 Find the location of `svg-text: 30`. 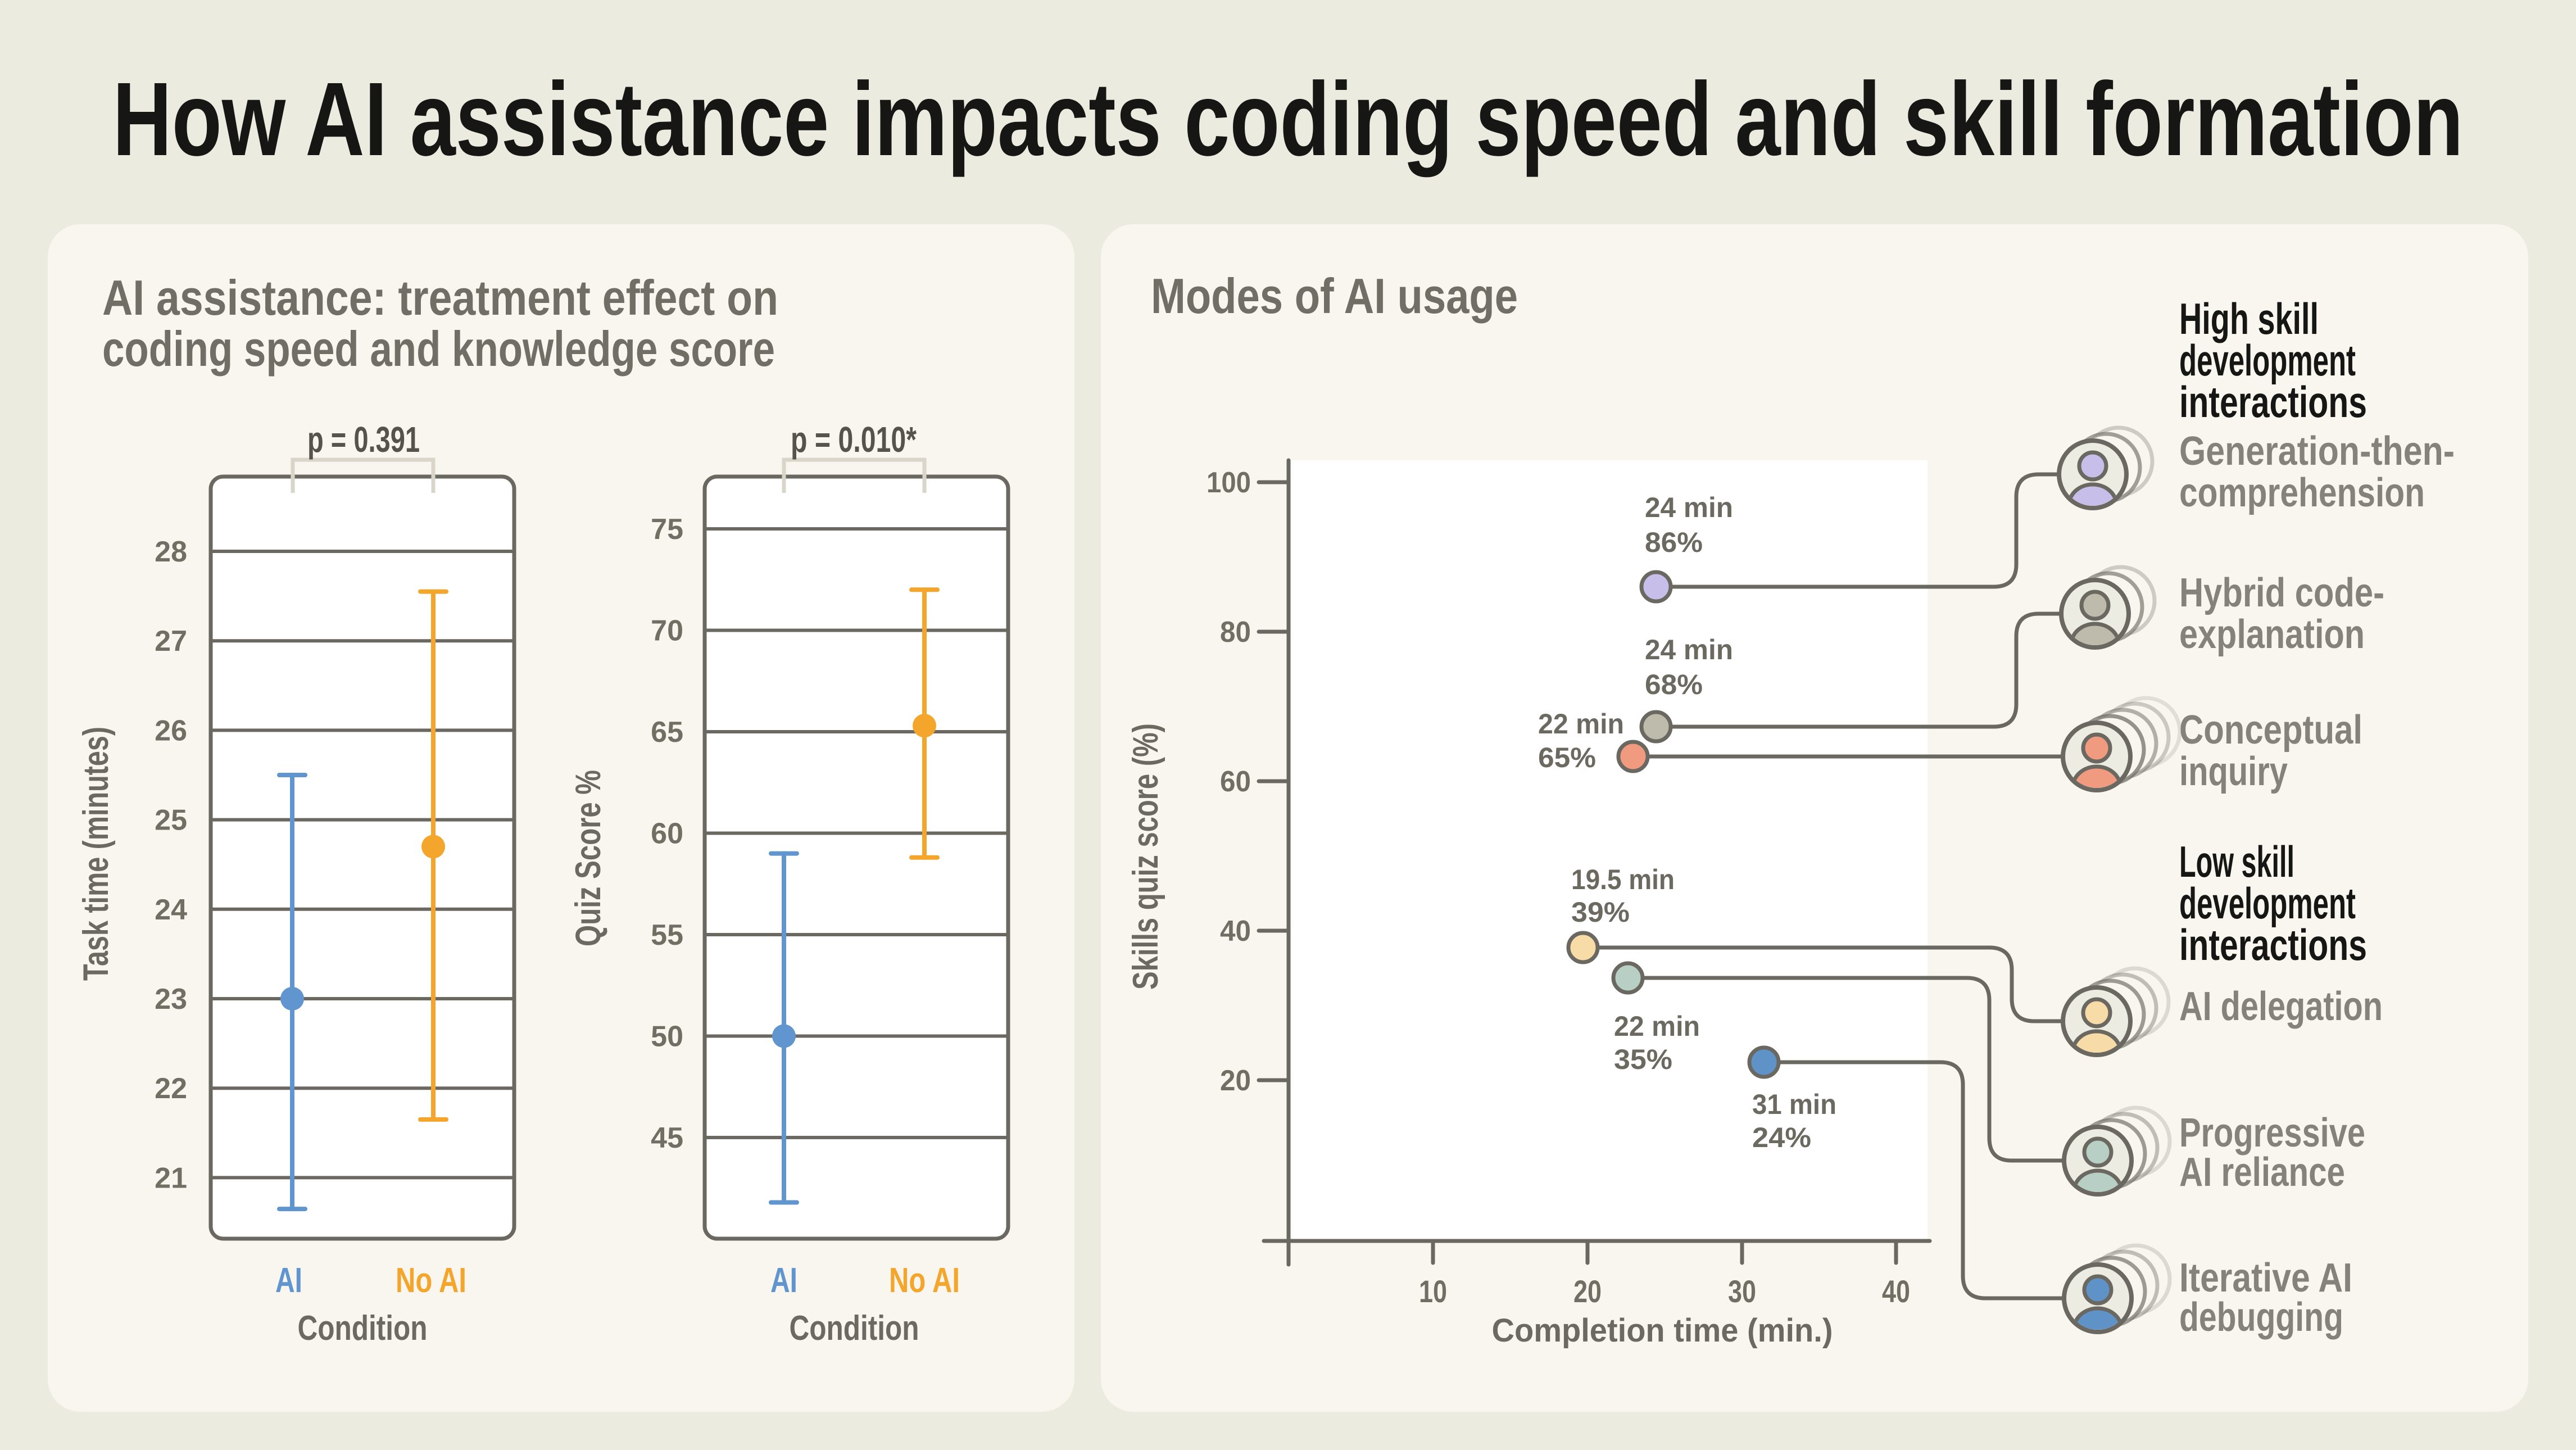

svg-text: 30 is located at coordinates (1742, 1292).